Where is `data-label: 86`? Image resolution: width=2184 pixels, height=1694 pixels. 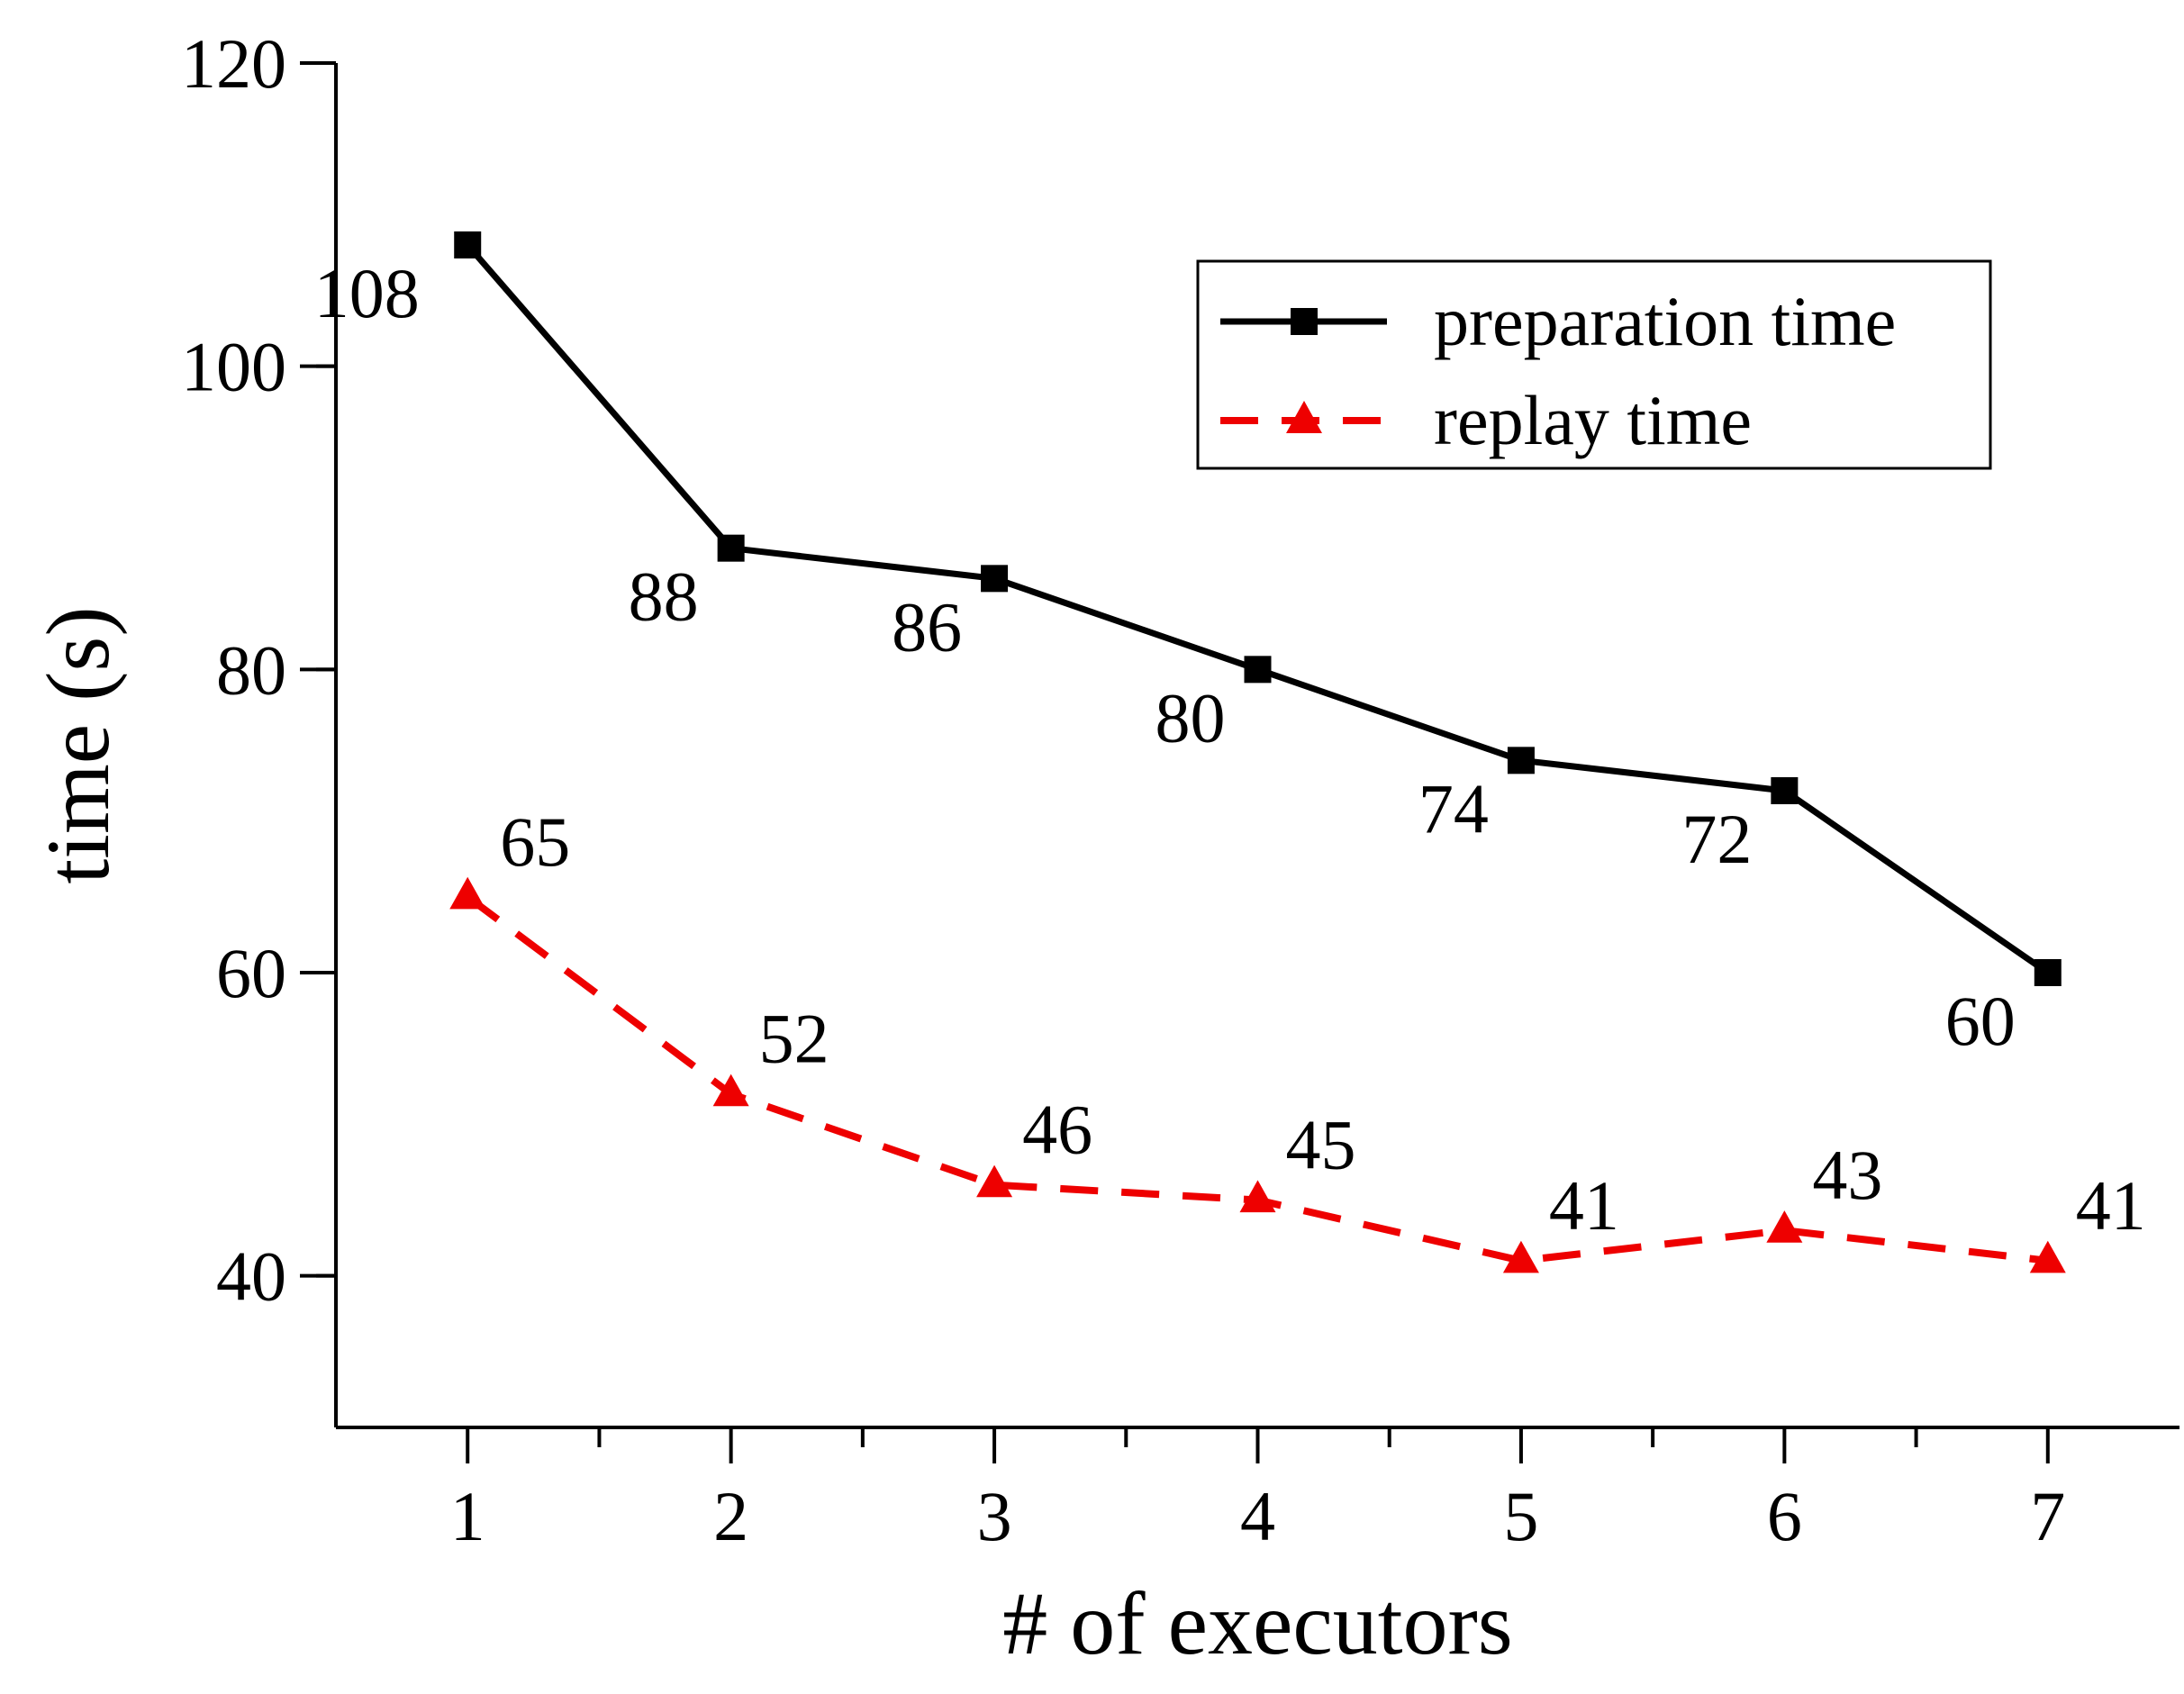
data-label: 86 is located at coordinates (927, 626).